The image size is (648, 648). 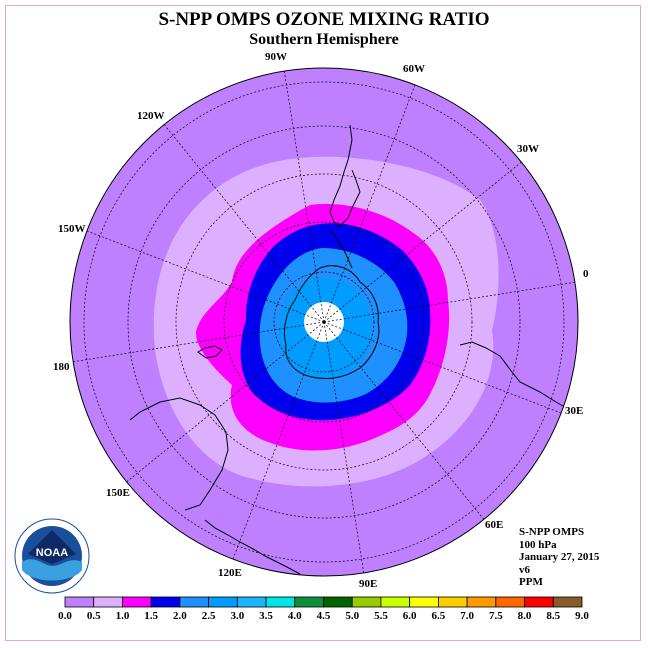 What do you see at coordinates (410, 616) in the screenshot?
I see `colorbar-label: 6.0` at bounding box center [410, 616].